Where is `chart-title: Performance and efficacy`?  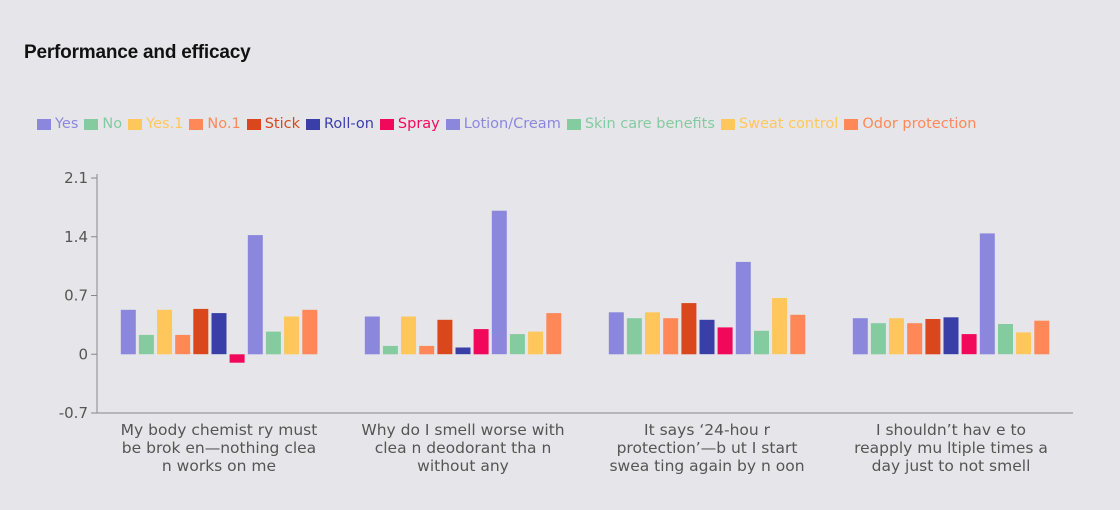
chart-title: Performance and efficacy is located at coordinates (137, 52).